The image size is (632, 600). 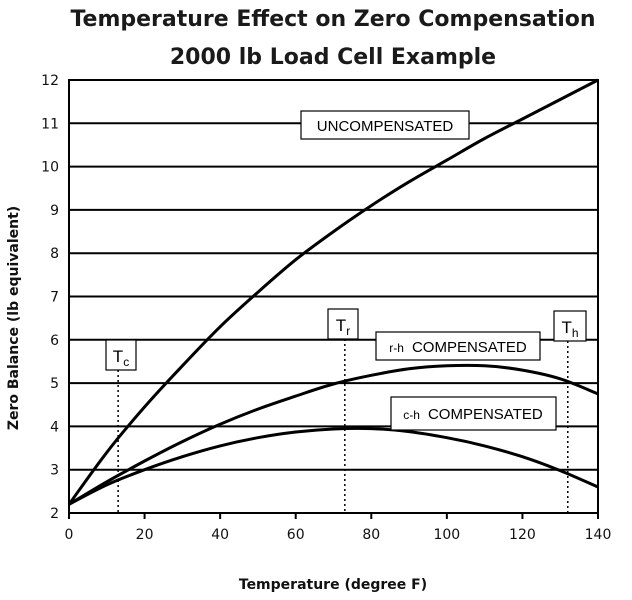 What do you see at coordinates (14, 318) in the screenshot?
I see `y-axis-label: Zero Balance (lb equivalent)` at bounding box center [14, 318].